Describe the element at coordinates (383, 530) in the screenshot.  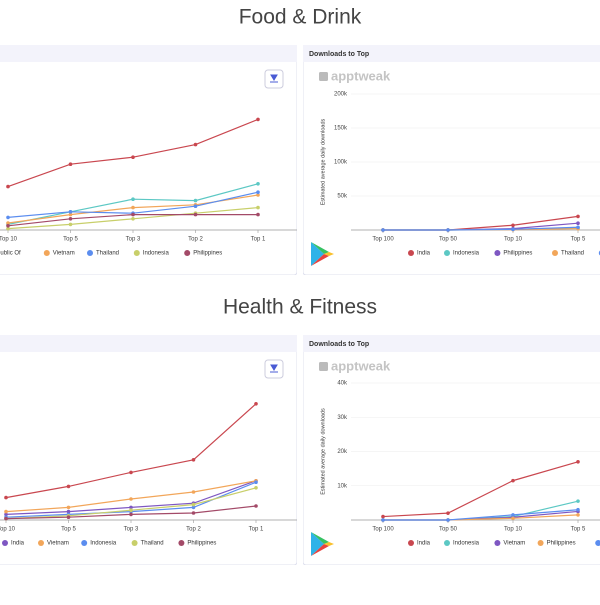
I see `x-tick-label: Top 100` at that location.